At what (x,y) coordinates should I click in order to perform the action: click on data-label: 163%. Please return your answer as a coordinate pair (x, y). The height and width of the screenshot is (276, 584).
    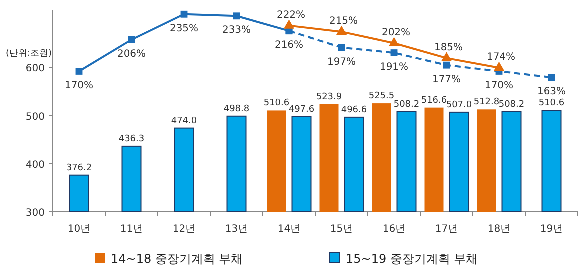
    Looking at the image, I should click on (551, 92).